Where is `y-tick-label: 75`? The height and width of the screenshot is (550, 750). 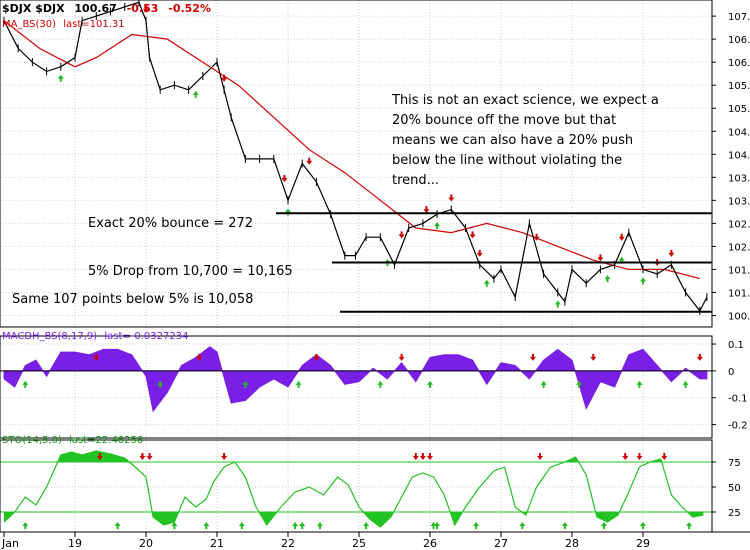
y-tick-label: 75 is located at coordinates (734, 463).